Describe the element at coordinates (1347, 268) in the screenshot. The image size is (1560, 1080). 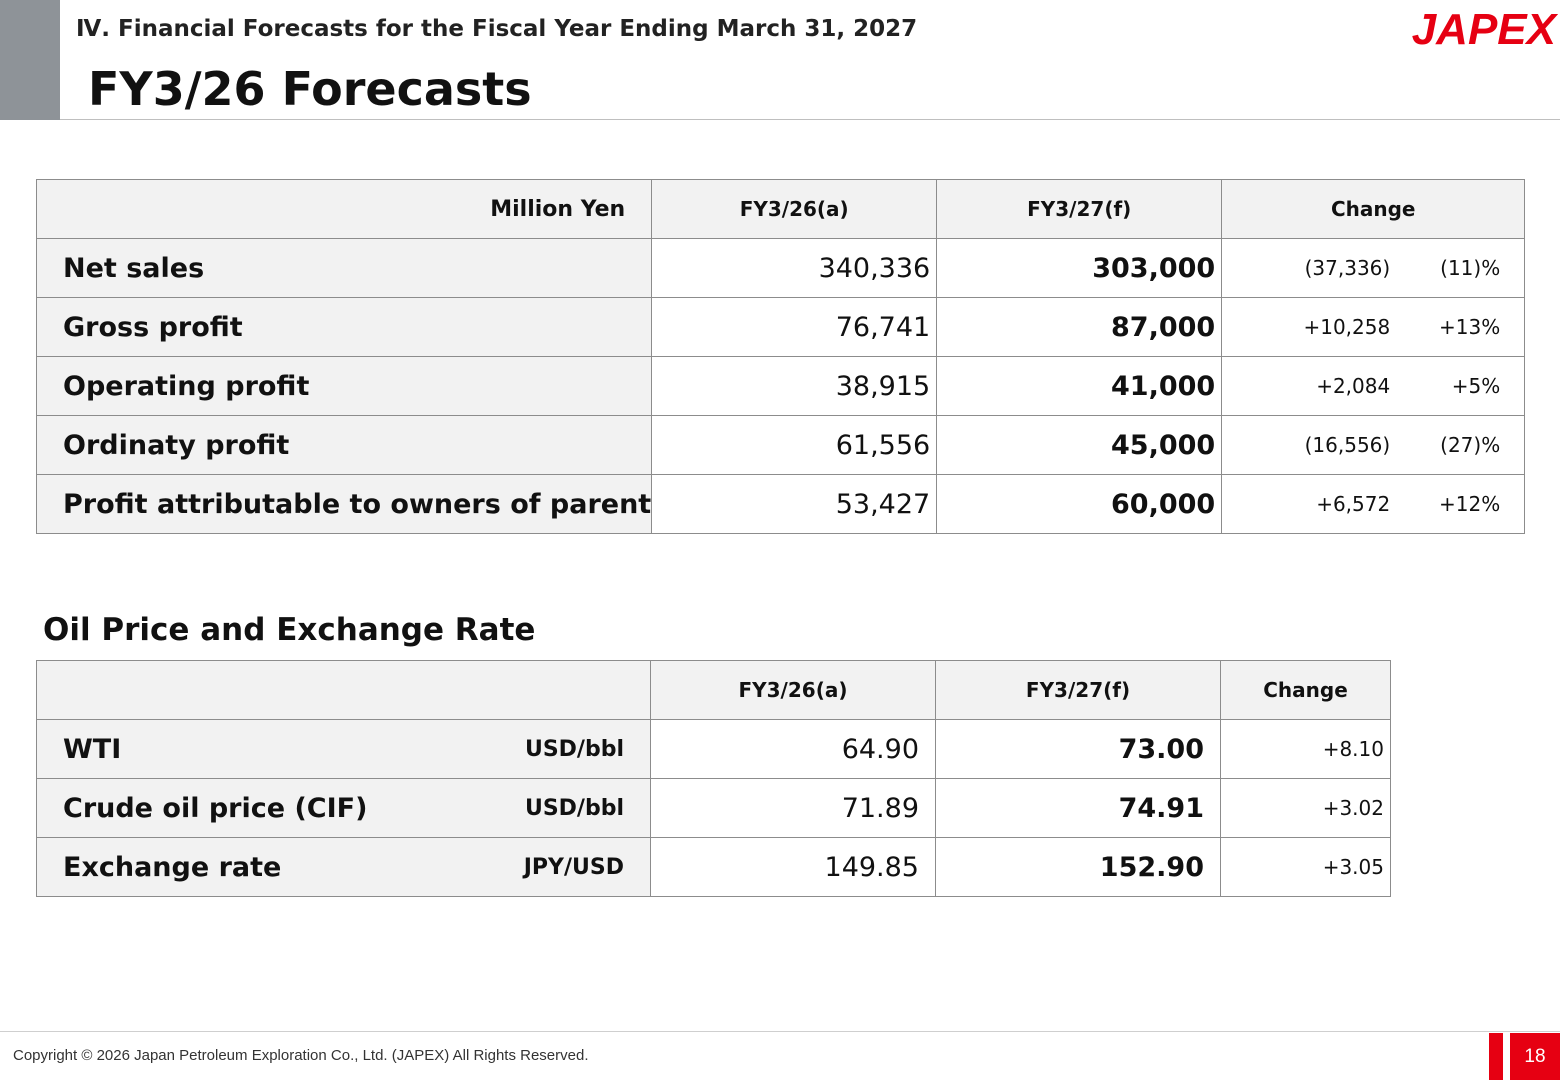
I see `change-abs: (37,336)` at that location.